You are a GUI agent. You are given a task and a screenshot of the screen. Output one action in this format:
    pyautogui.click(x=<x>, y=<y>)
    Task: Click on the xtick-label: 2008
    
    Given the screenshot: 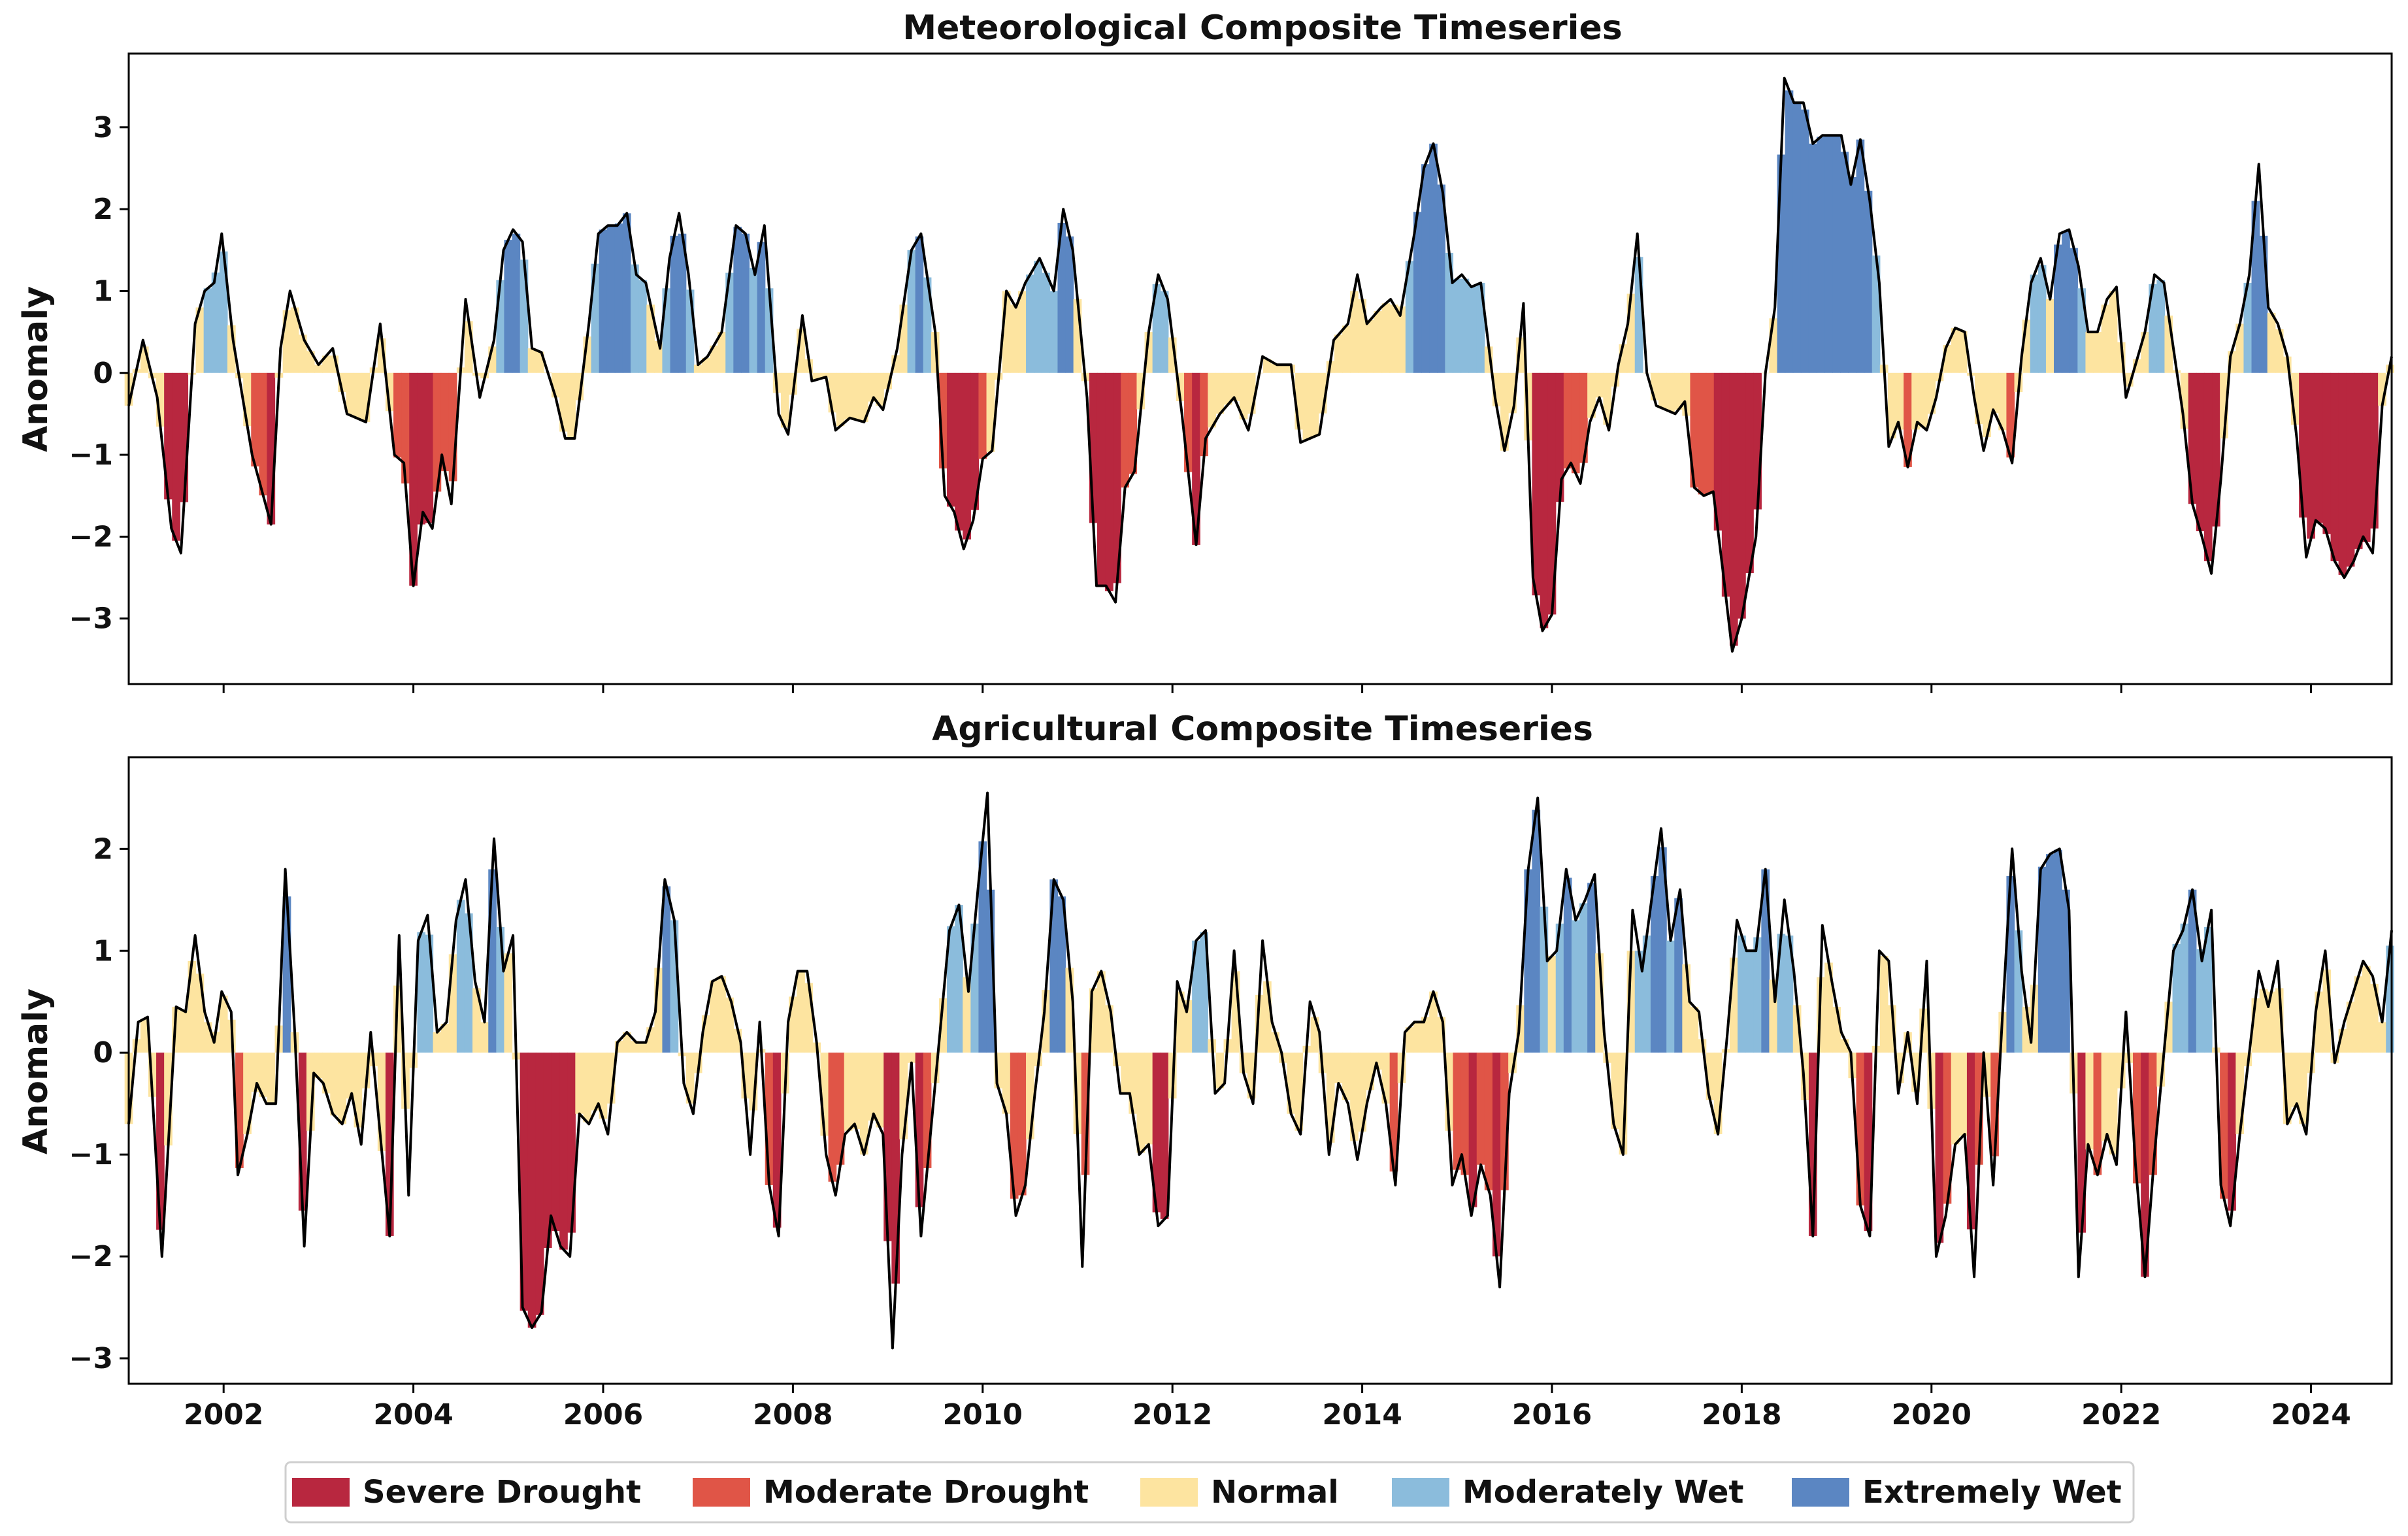 What is the action you would take?
    pyautogui.click(x=793, y=1414)
    